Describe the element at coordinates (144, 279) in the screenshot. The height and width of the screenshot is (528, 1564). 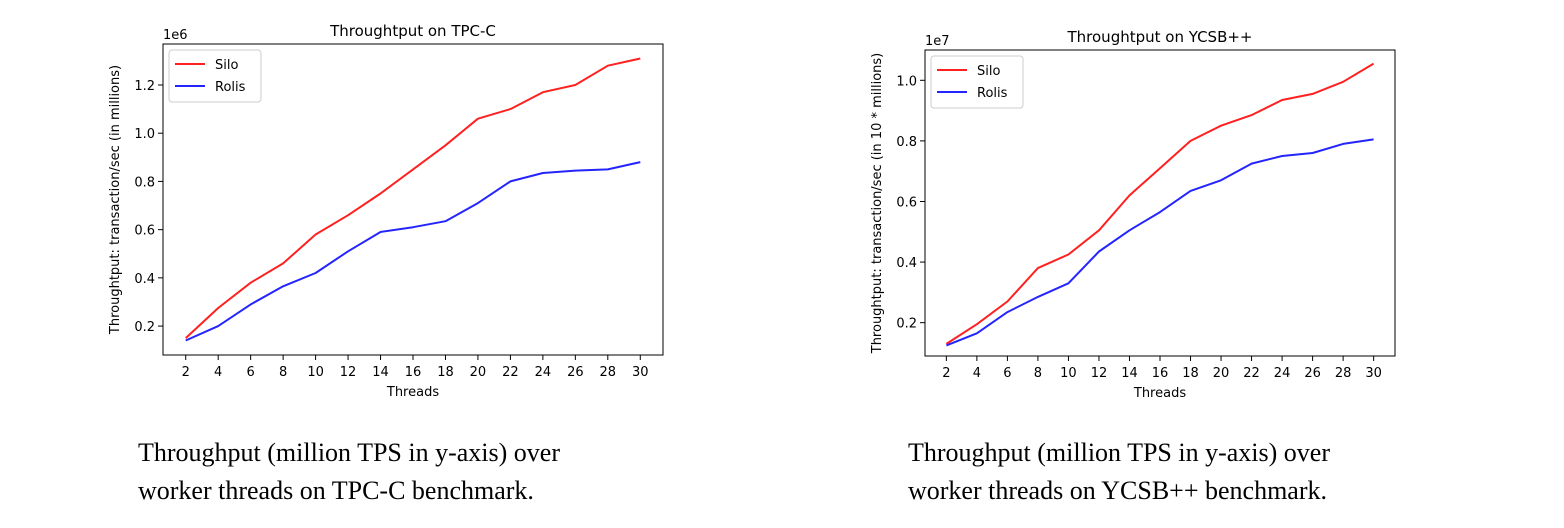
I see `tpcc-y-tick-label: 0.4` at that location.